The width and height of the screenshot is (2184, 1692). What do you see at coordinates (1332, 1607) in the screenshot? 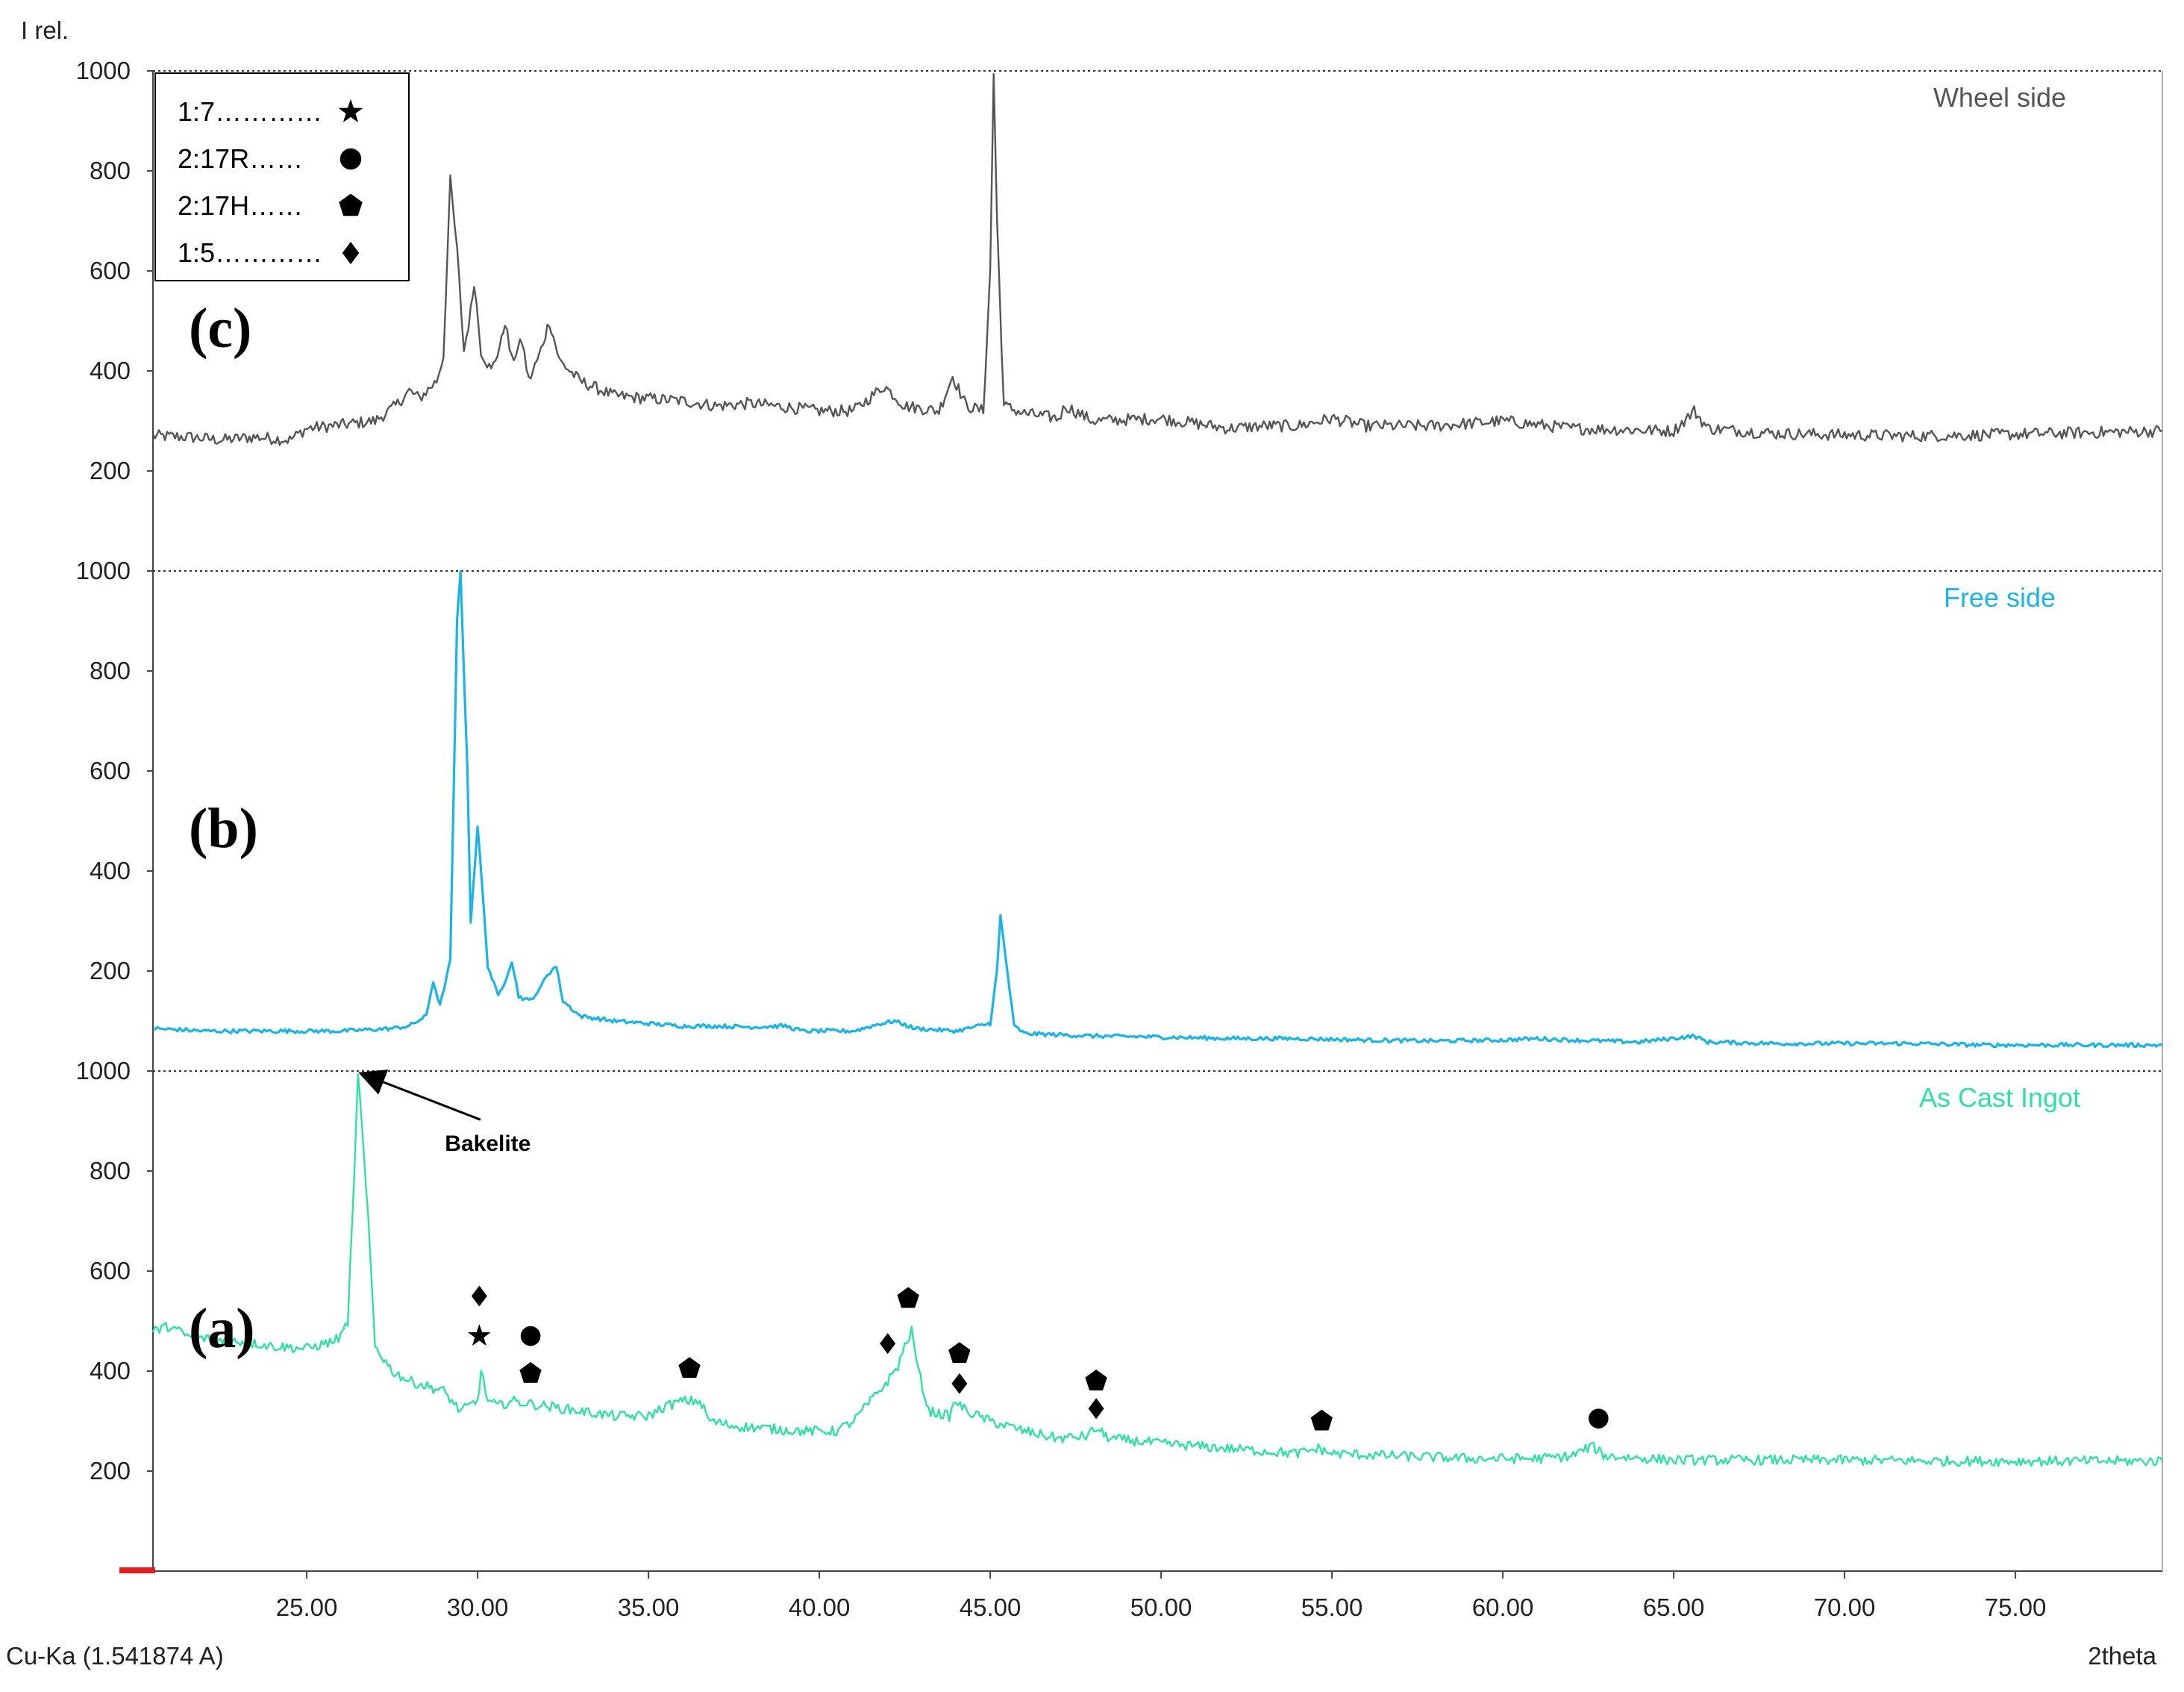
I see `x-tick-label: 55.00` at bounding box center [1332, 1607].